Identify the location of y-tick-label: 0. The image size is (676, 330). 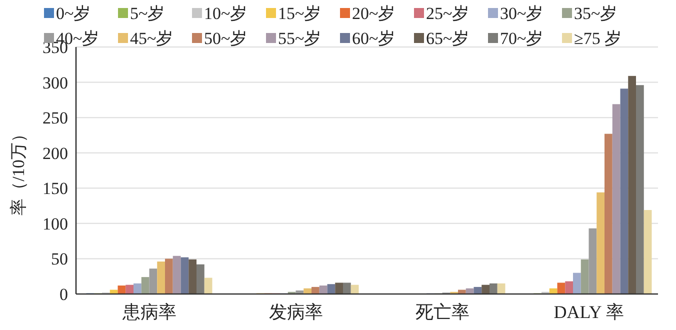
(64, 294).